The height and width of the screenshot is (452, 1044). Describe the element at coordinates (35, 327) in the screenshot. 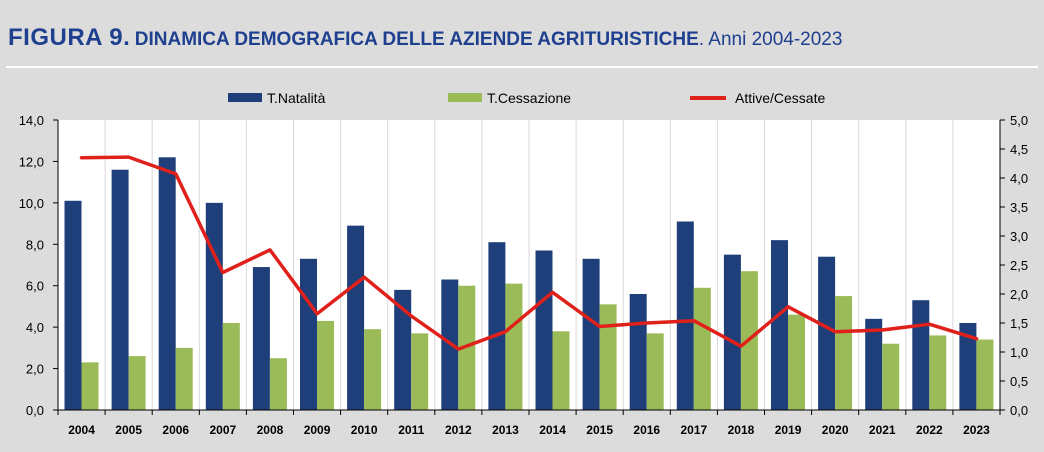

I see `left-tick-label: 4,0` at that location.